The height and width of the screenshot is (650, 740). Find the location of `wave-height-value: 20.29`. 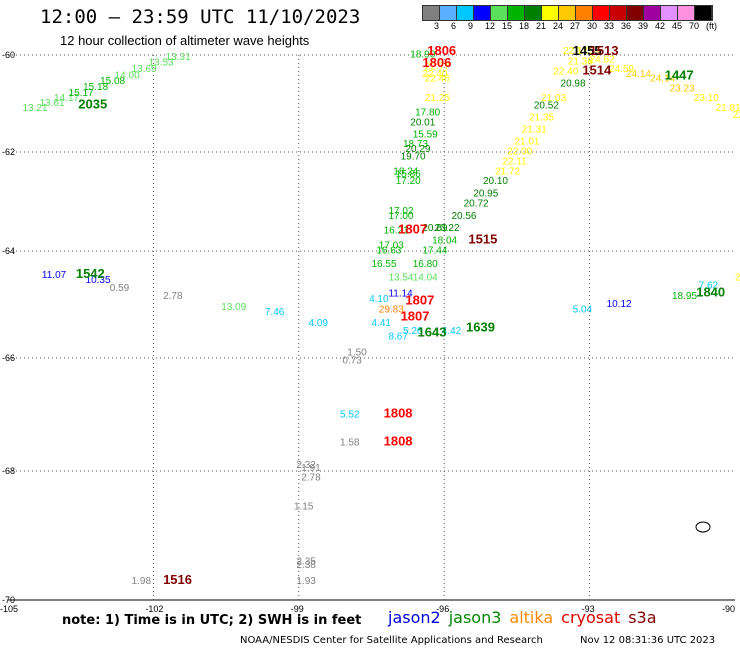

wave-height-value: 20.29 is located at coordinates (417, 149).